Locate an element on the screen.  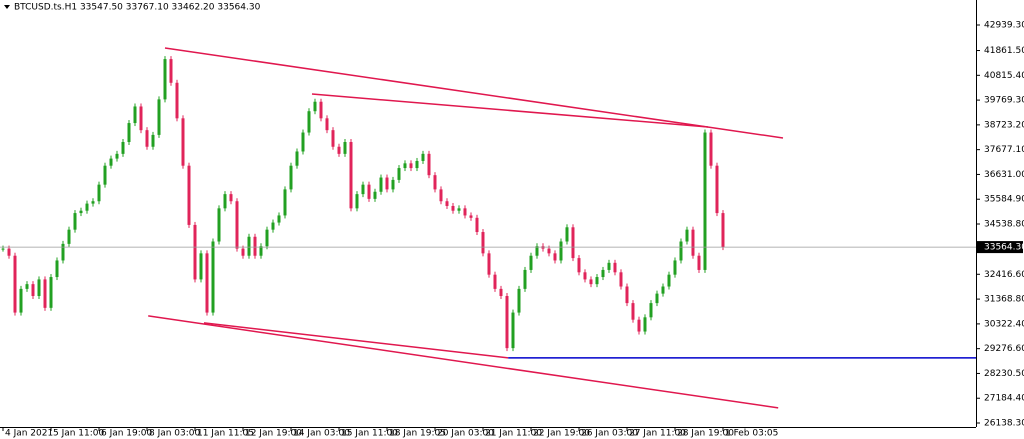
y-tick-label: 40815.40 is located at coordinates (1004, 76).